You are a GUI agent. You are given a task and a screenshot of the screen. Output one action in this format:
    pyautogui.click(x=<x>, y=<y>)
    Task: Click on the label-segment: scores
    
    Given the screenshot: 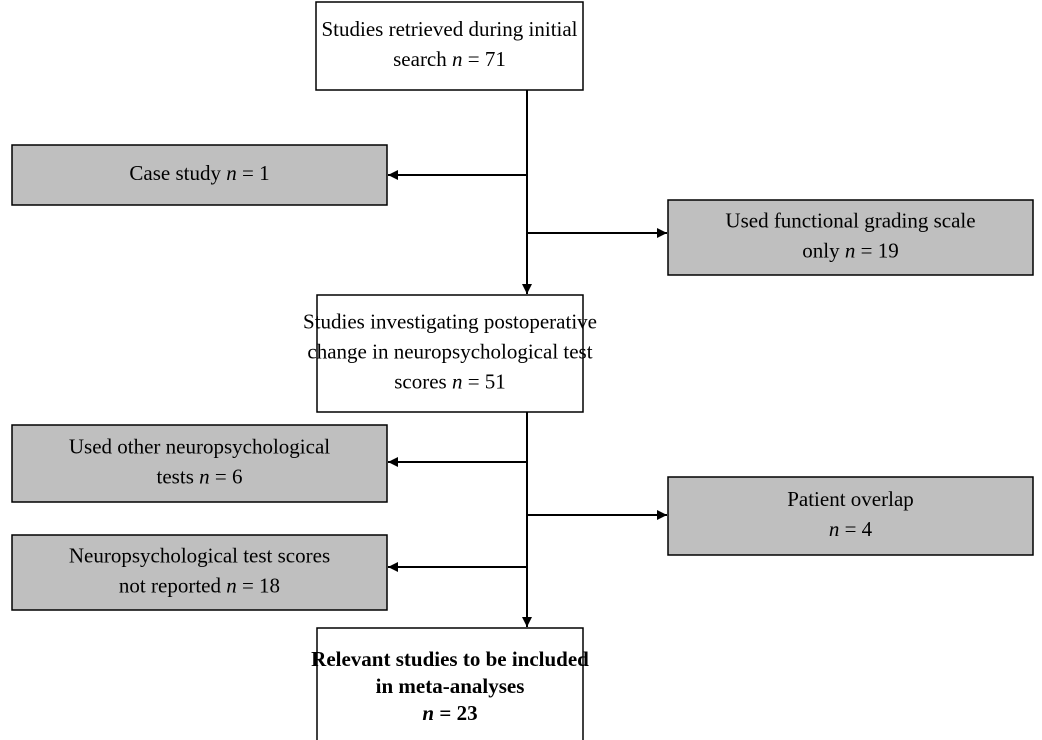 What is the action you would take?
    pyautogui.click(x=423, y=381)
    